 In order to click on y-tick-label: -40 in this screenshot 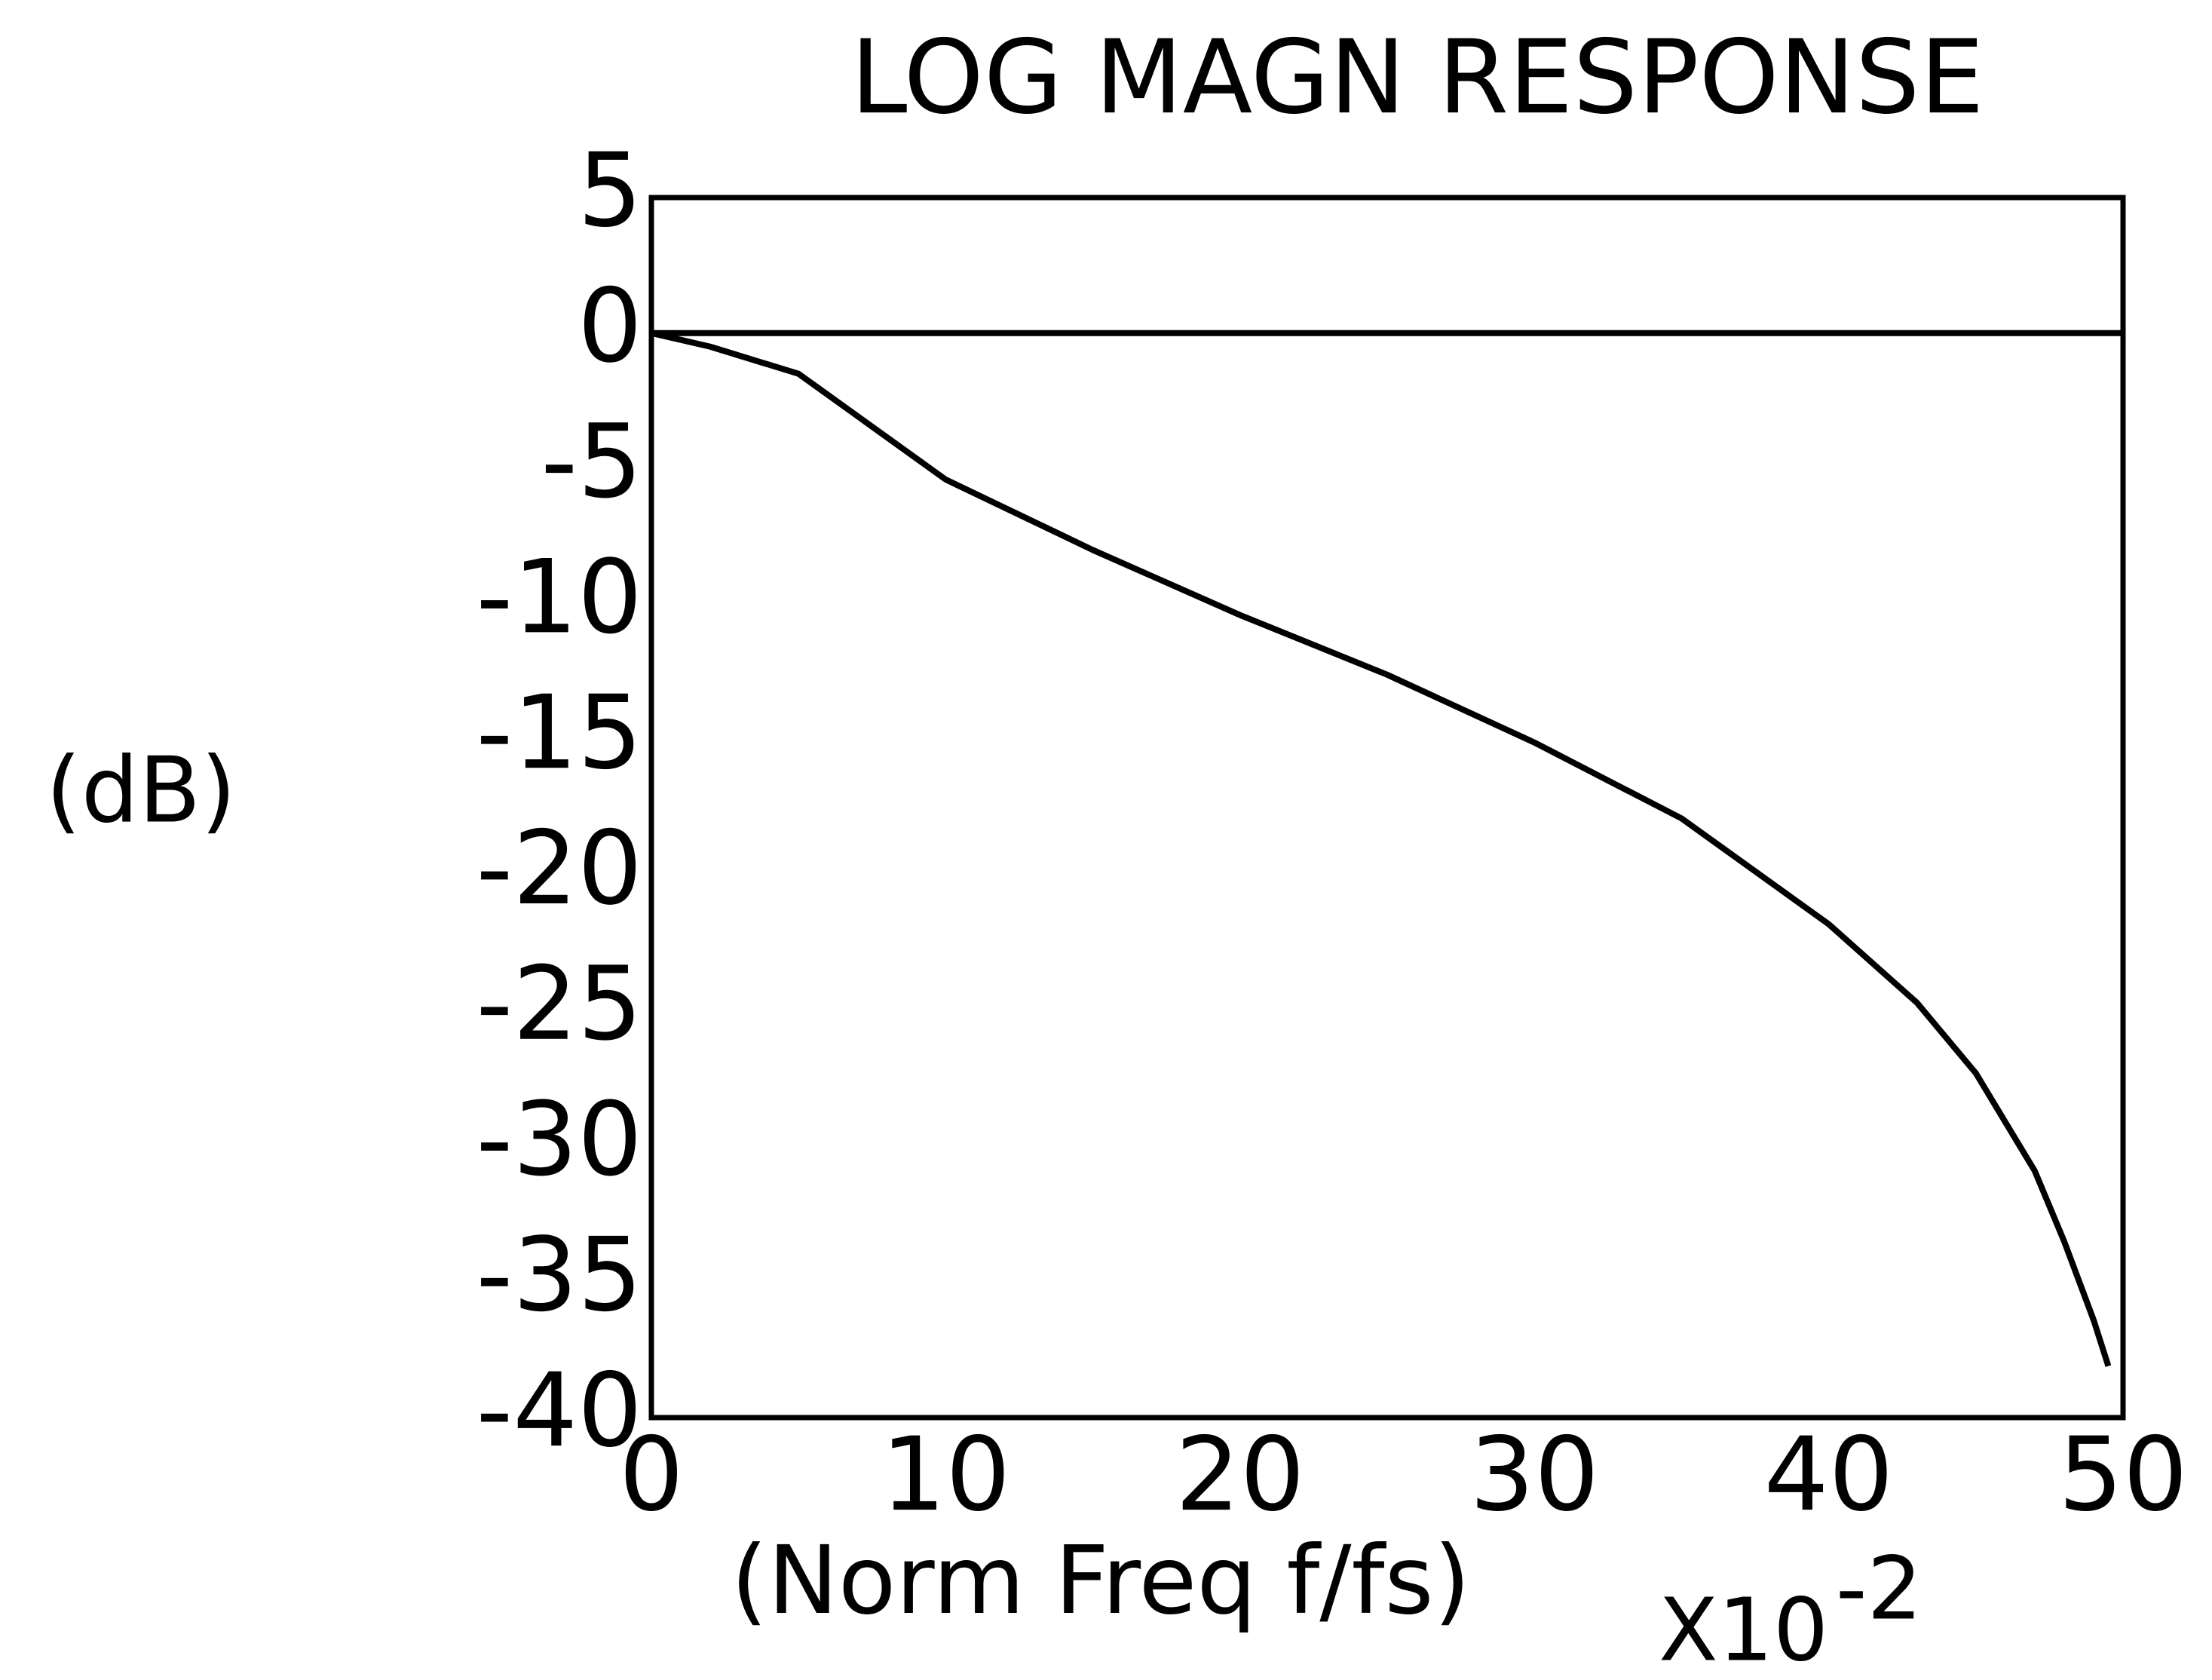, I will do `click(559, 1410)`.